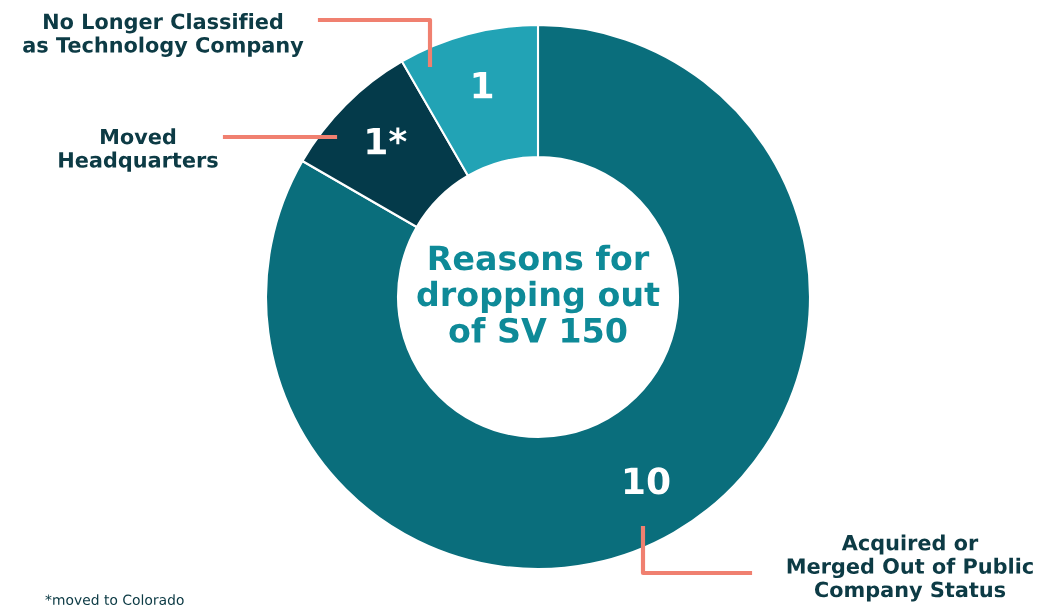 This screenshot has height=613, width=1044. Describe the element at coordinates (114, 600) in the screenshot. I see `text: *moved to Colorado` at that location.